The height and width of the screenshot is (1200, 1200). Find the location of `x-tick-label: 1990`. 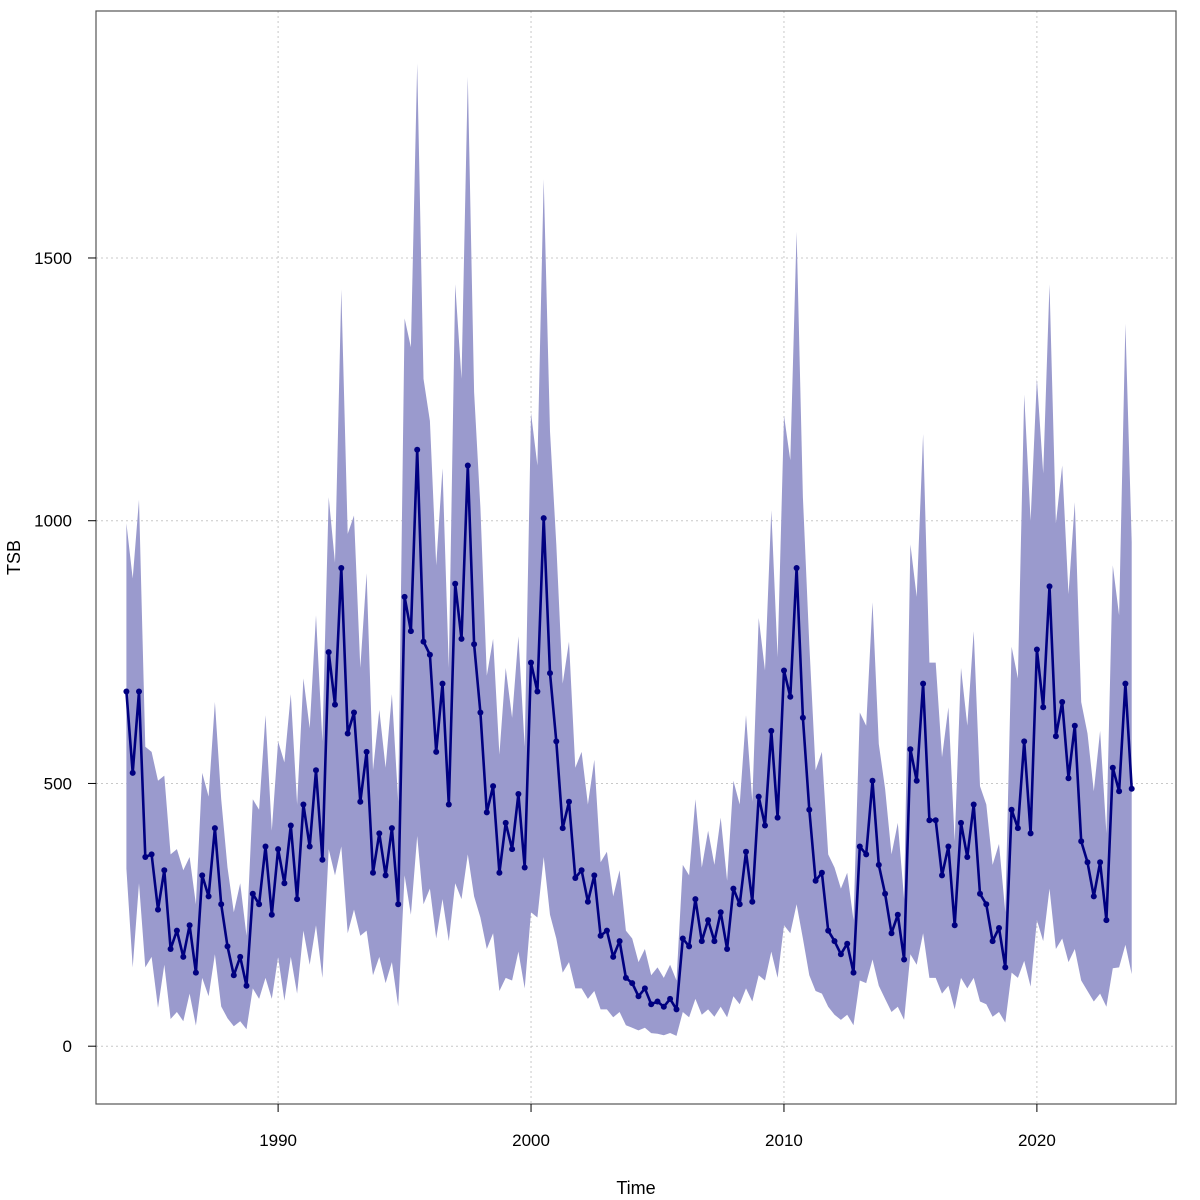

x-tick-label: 1990 is located at coordinates (278, 1140).